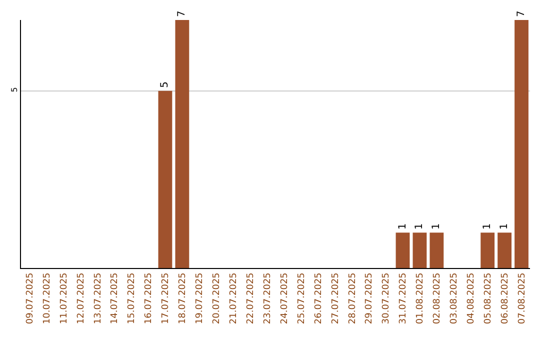  Describe the element at coordinates (200, 298) in the screenshot. I see `x-tick-label: 19.07.2025` at that location.